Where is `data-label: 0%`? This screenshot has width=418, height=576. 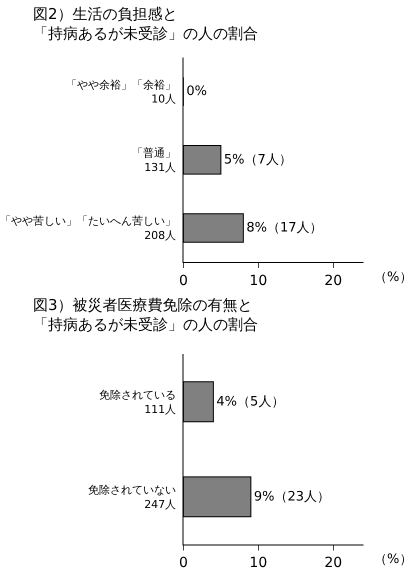
data-label: 0% is located at coordinates (197, 92).